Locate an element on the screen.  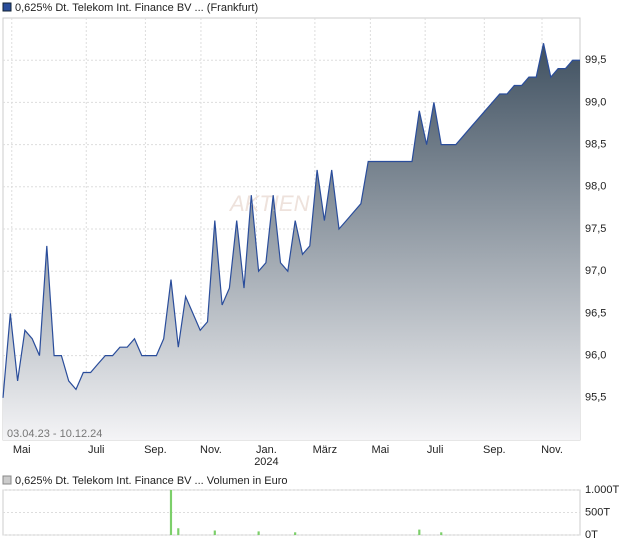
y-tick-label: 0T is located at coordinates (591, 535).